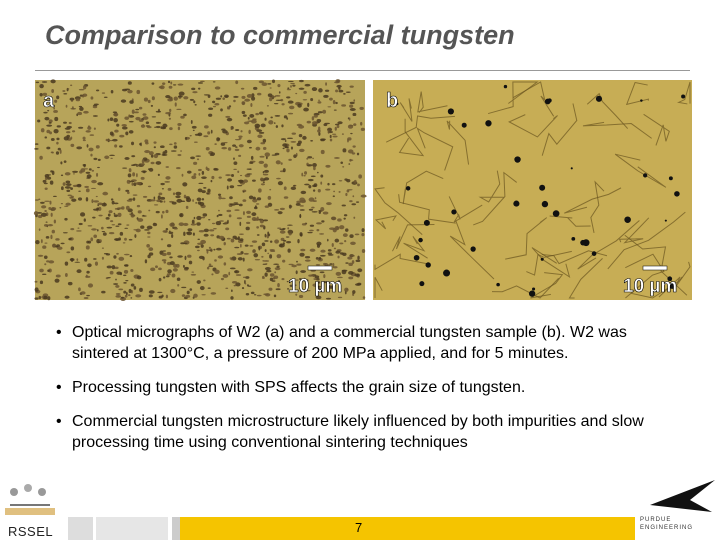 This screenshot has height=540, width=720. I want to click on scale-bar, so click(655, 268).